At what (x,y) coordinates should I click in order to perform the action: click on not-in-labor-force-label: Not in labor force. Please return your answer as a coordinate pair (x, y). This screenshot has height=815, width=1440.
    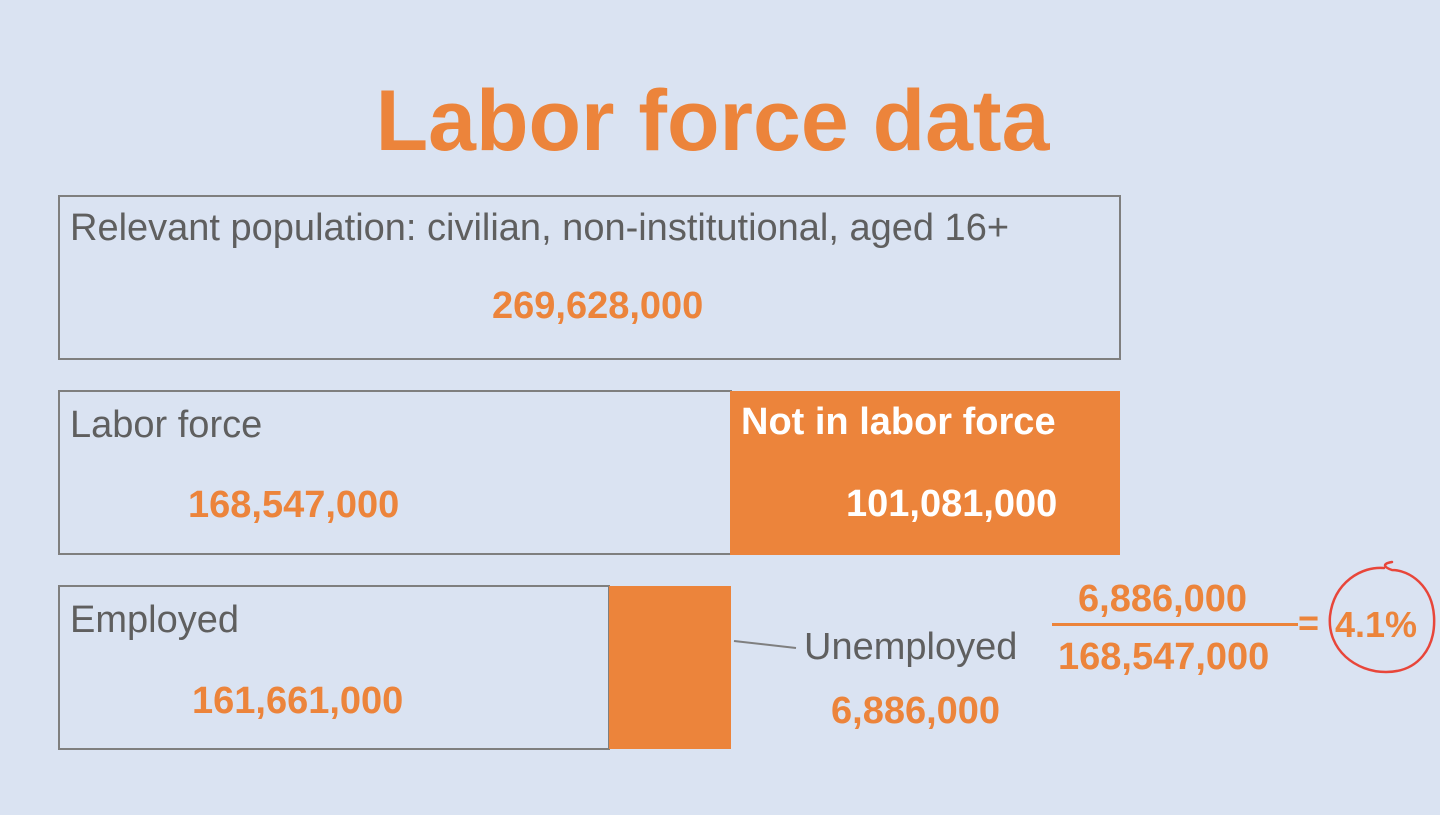
    Looking at the image, I should click on (898, 422).